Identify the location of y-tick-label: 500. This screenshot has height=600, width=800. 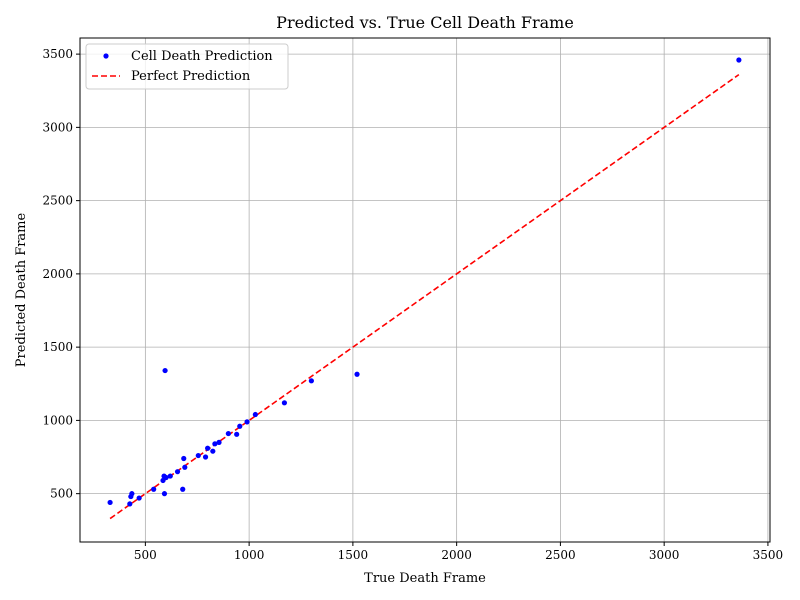
(61, 494).